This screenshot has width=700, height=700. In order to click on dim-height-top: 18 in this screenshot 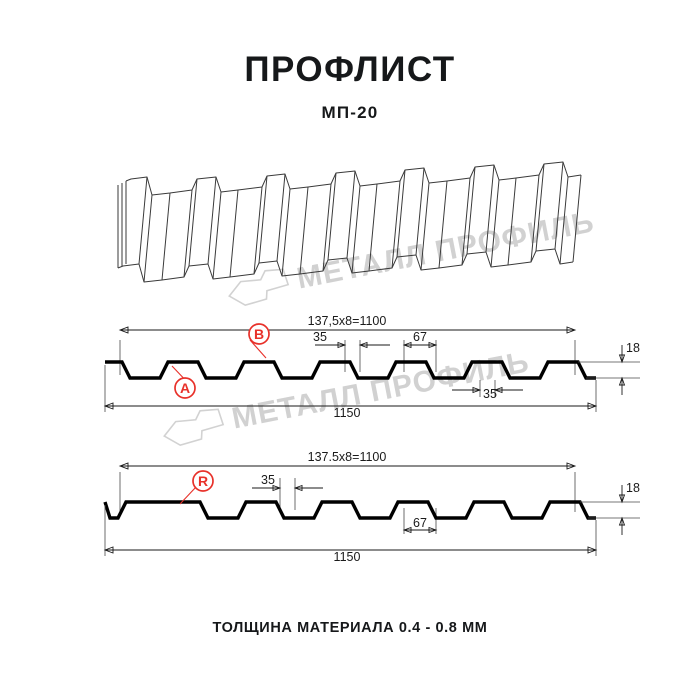, I will do `click(633, 348)`.